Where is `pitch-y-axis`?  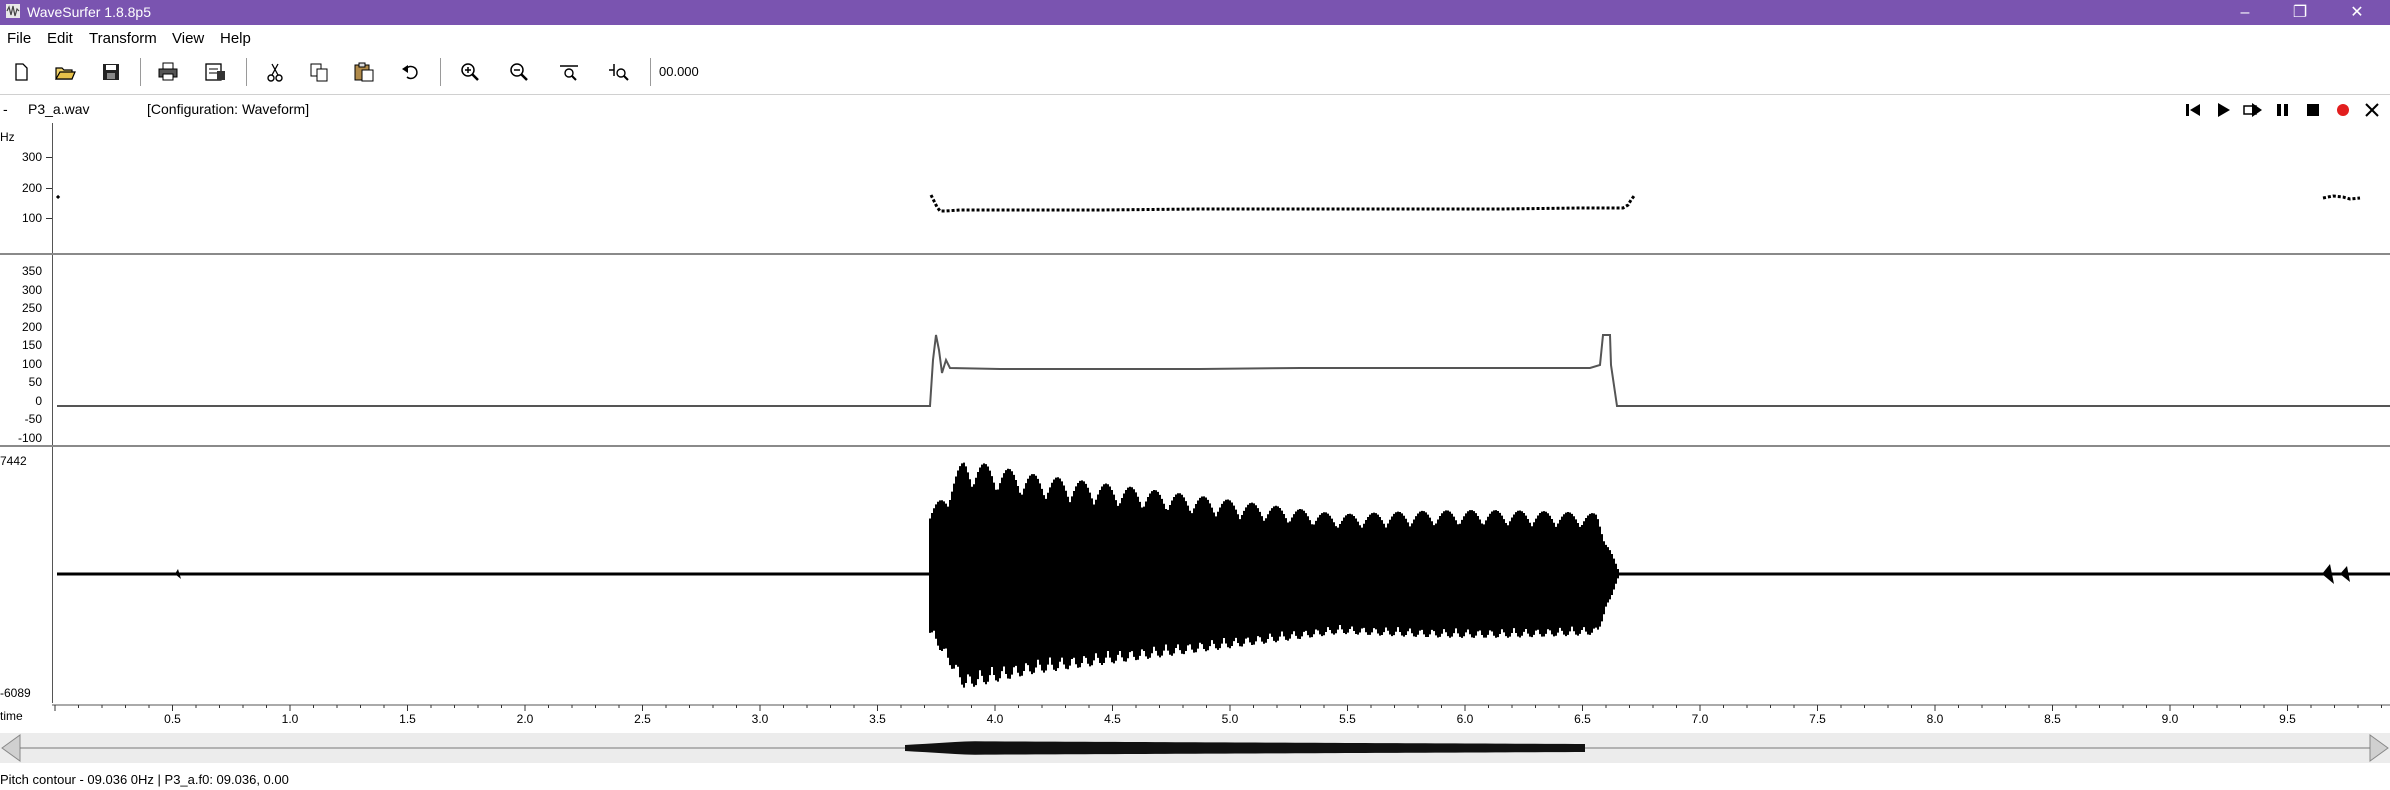 pitch-y-axis is located at coordinates (52, 188).